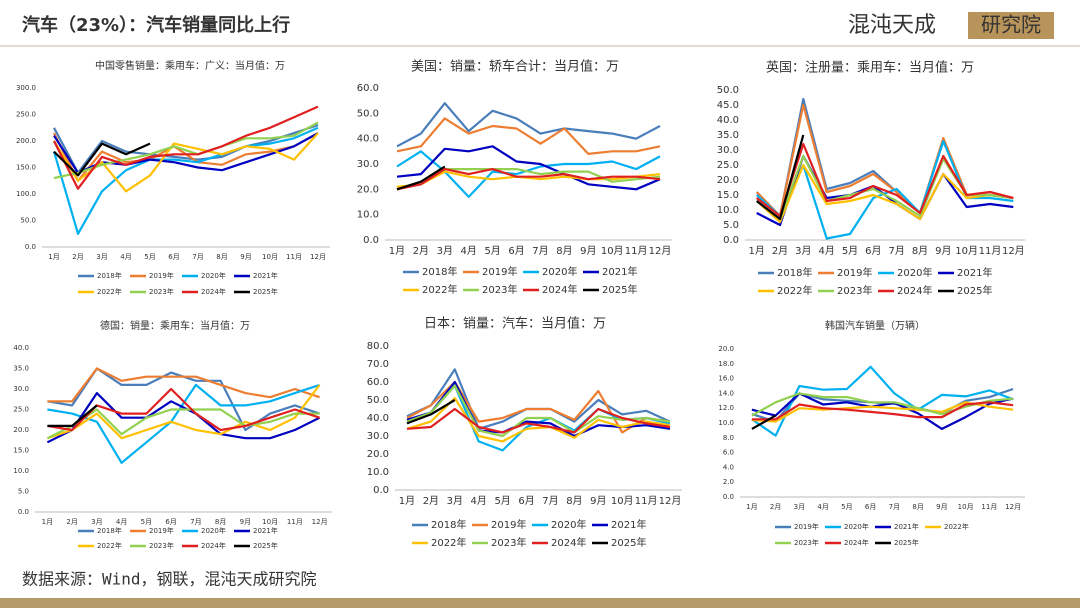 The image size is (1080, 608). I want to click on y-tick-label: 200.0, so click(26, 141).